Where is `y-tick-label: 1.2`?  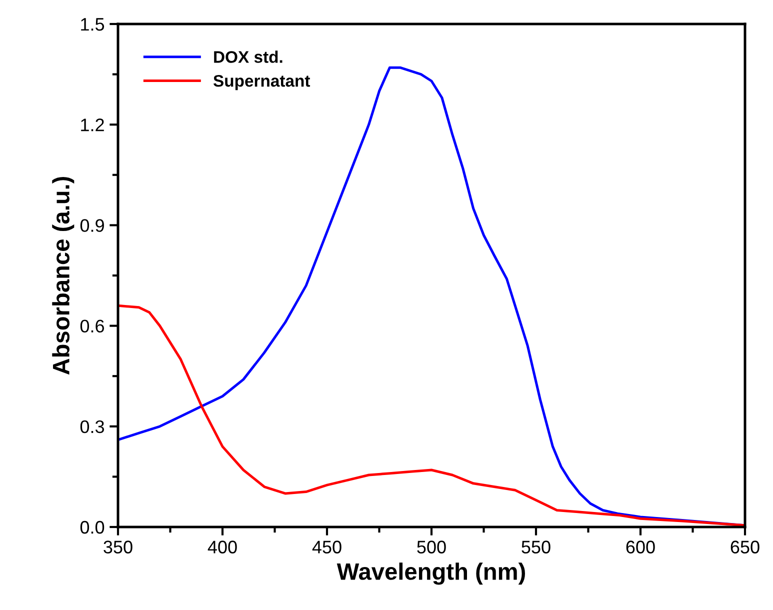 y-tick-label: 1.2 is located at coordinates (92, 125).